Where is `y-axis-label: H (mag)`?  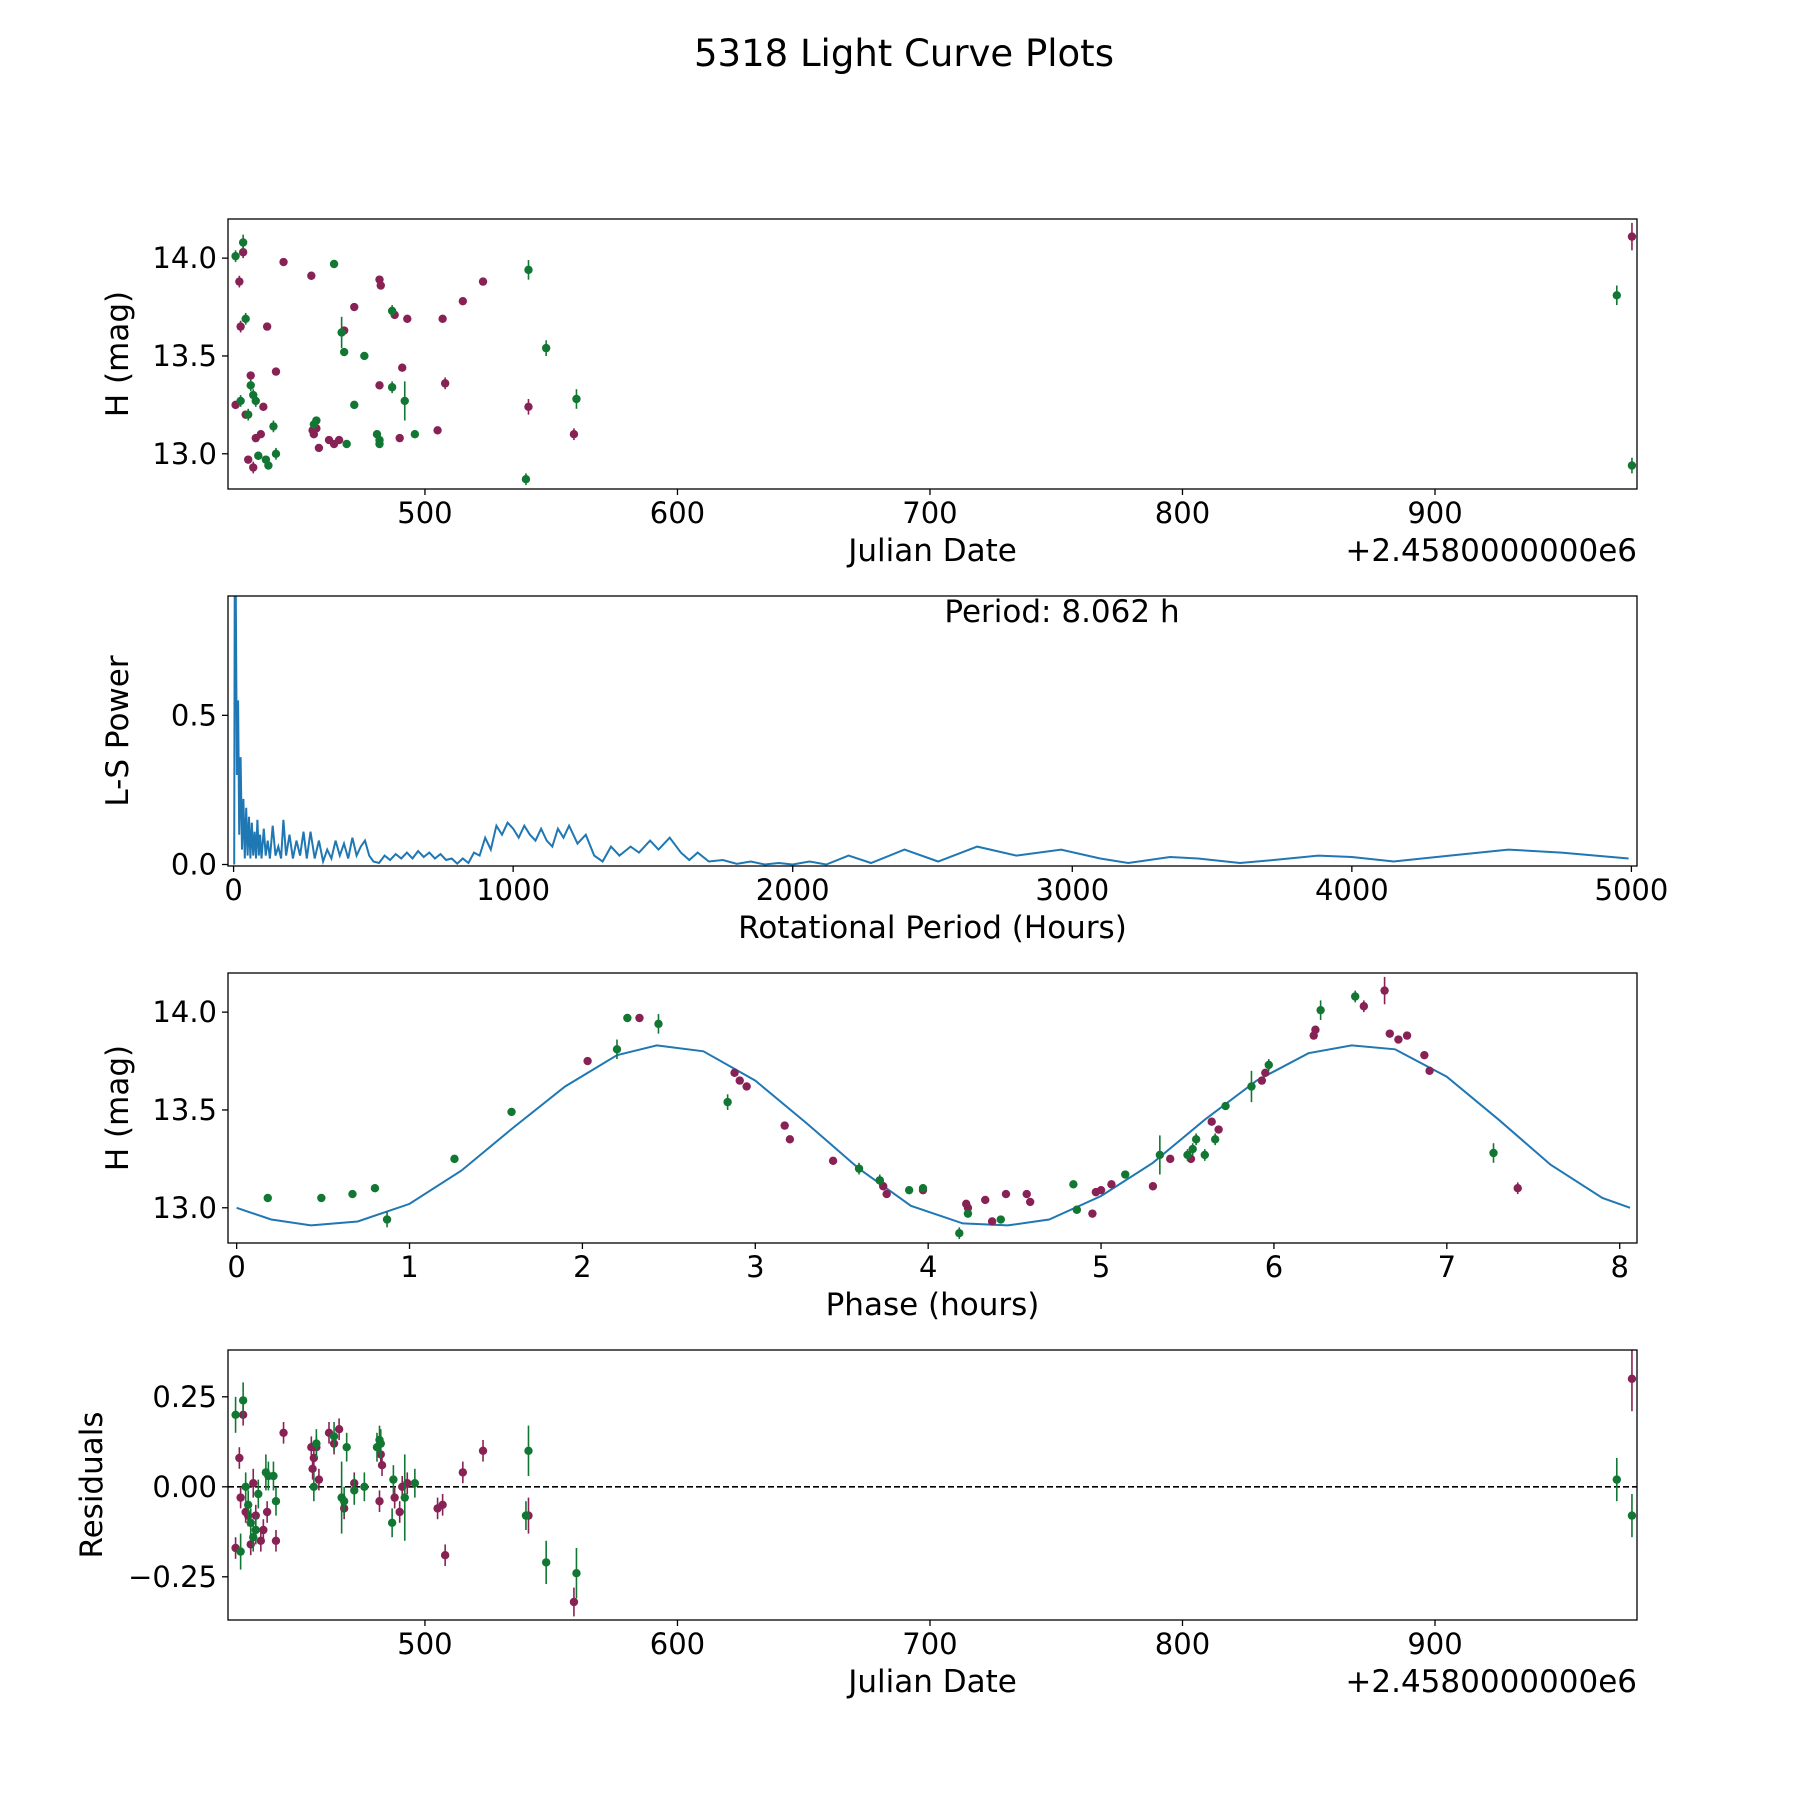
y-axis-label: H (mag) is located at coordinates (118, 354).